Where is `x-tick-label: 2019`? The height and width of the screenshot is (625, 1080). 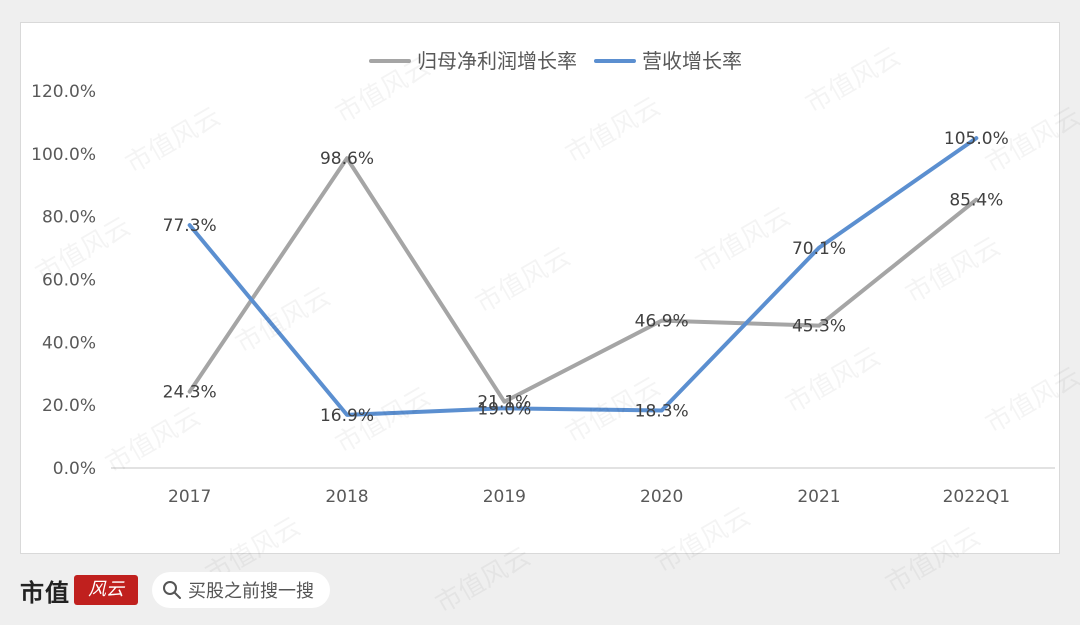
x-tick-label: 2019 is located at coordinates (504, 497).